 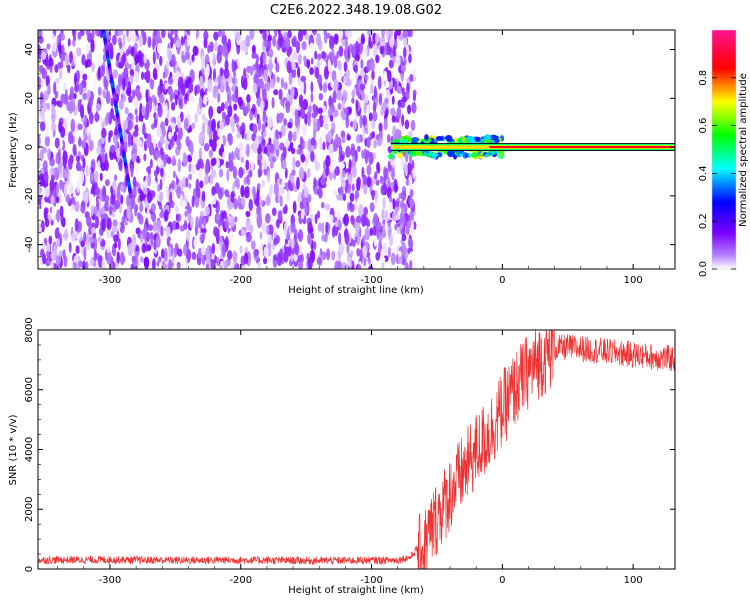 I want to click on spectrogram-x-tick-label: -300, so click(x=110, y=280).